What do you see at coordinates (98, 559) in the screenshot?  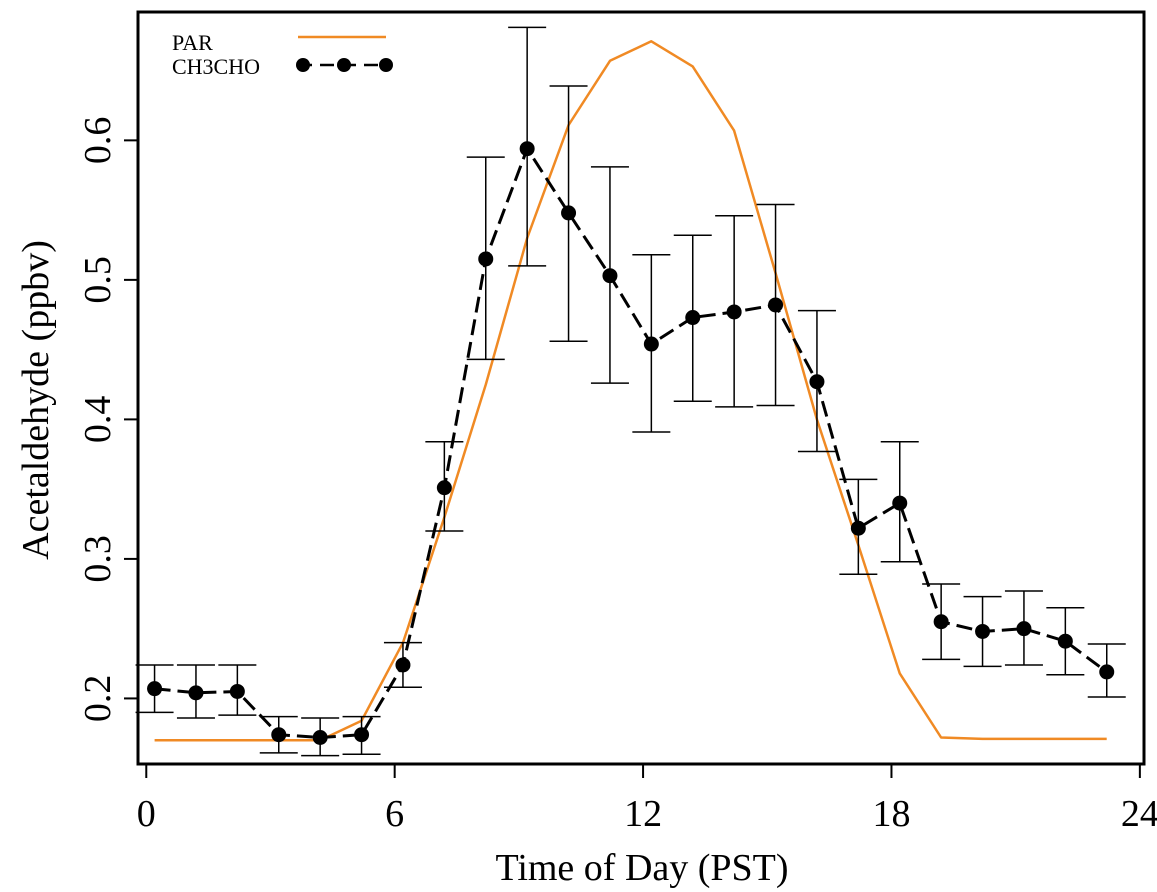 I see `y-tick-label: 0.3` at bounding box center [98, 559].